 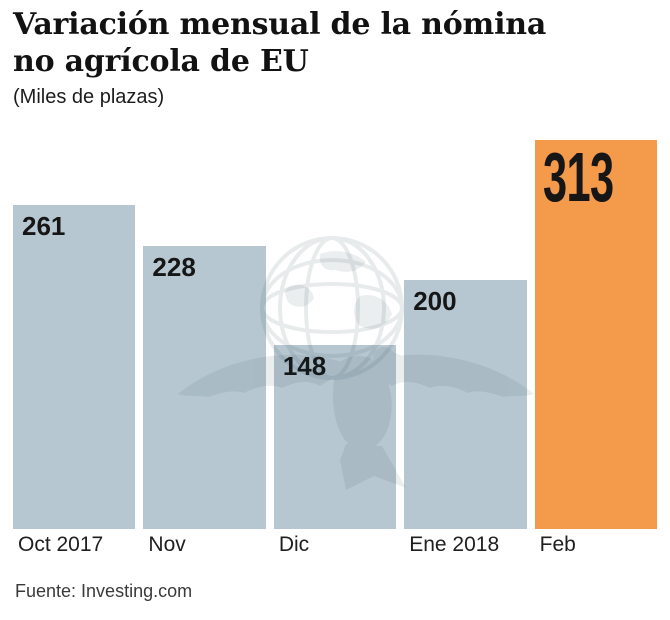 What do you see at coordinates (44, 226) in the screenshot?
I see `bar-value-label-oct-2017: 261` at bounding box center [44, 226].